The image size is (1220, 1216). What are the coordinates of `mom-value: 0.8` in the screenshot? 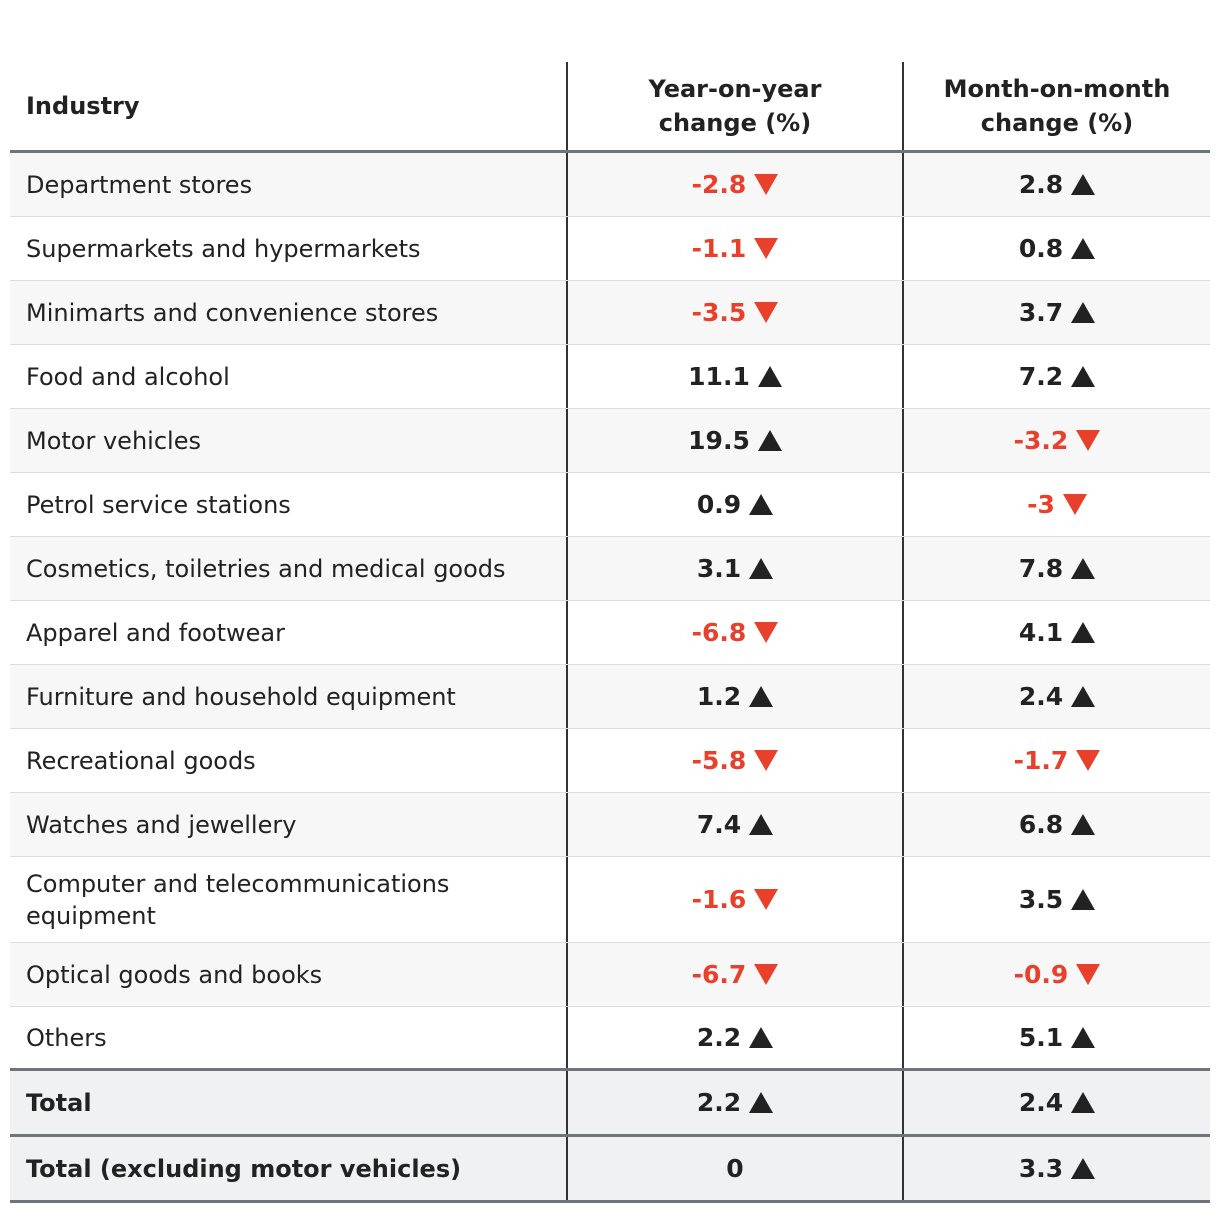 It's located at (1057, 248).